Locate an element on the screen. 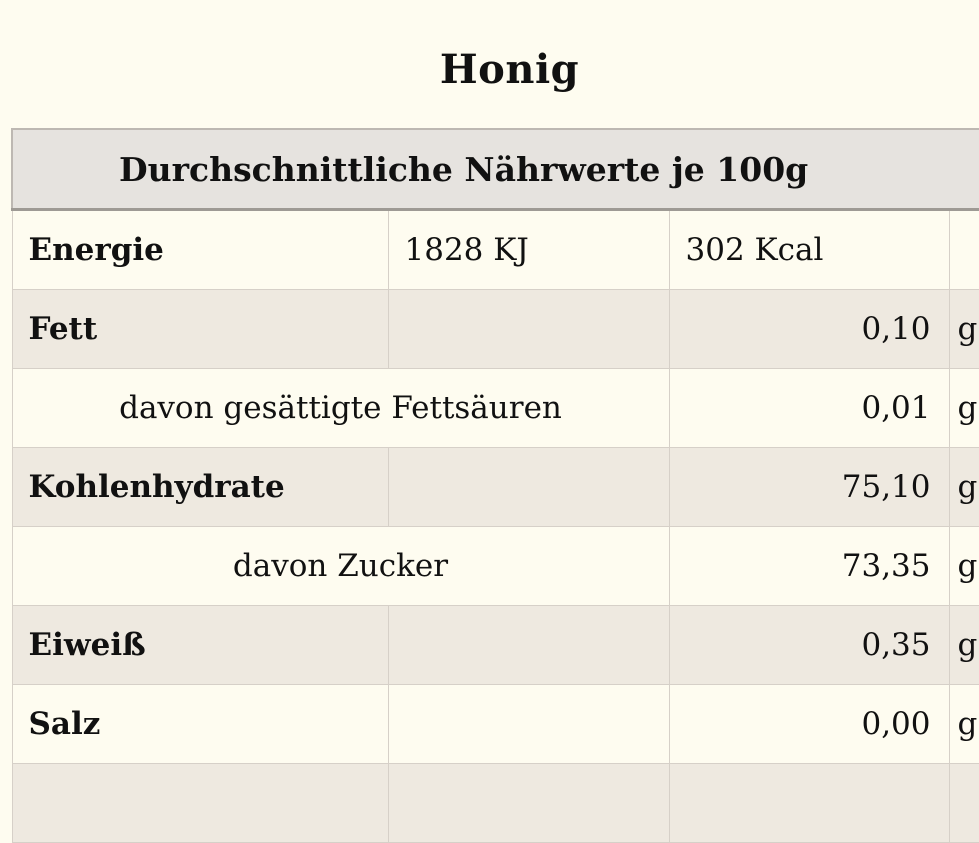 This screenshot has height=843, width=979. row-value: 0,01 is located at coordinates (809, 408).